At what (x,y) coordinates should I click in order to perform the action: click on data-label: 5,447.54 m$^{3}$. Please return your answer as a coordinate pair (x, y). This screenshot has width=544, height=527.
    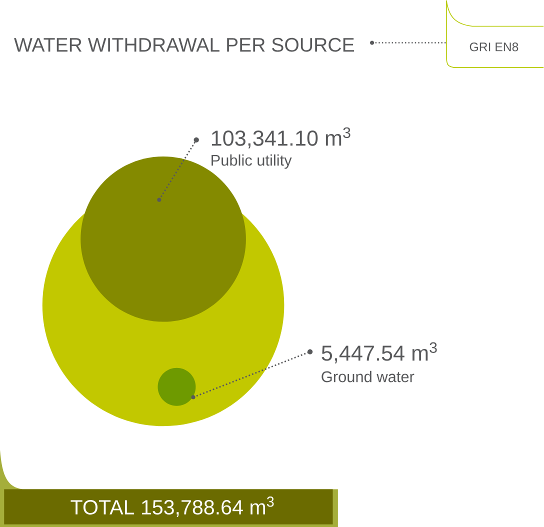
    Looking at the image, I should click on (379, 353).